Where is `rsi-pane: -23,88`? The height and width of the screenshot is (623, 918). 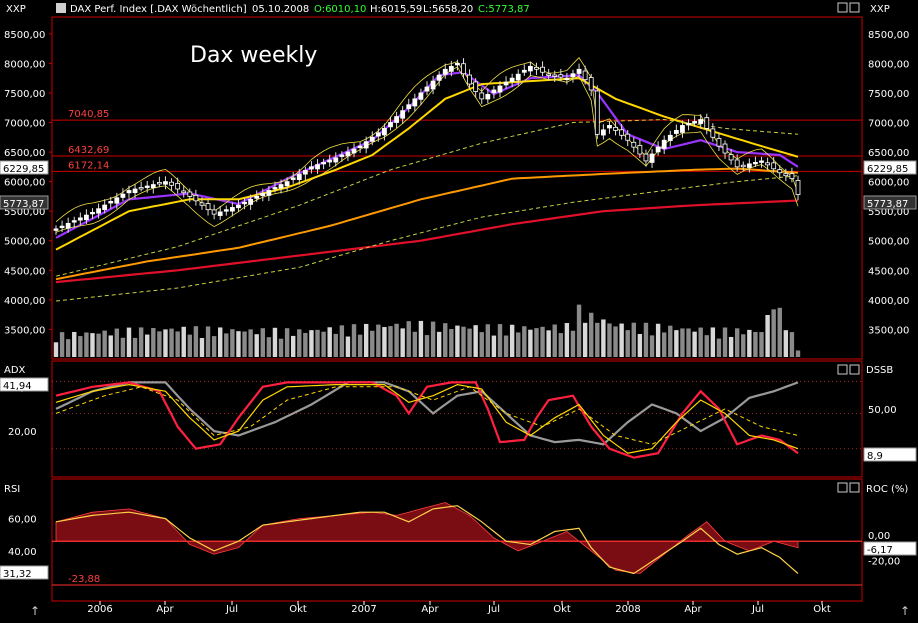
rsi-pane: -23,88 is located at coordinates (457, 544).